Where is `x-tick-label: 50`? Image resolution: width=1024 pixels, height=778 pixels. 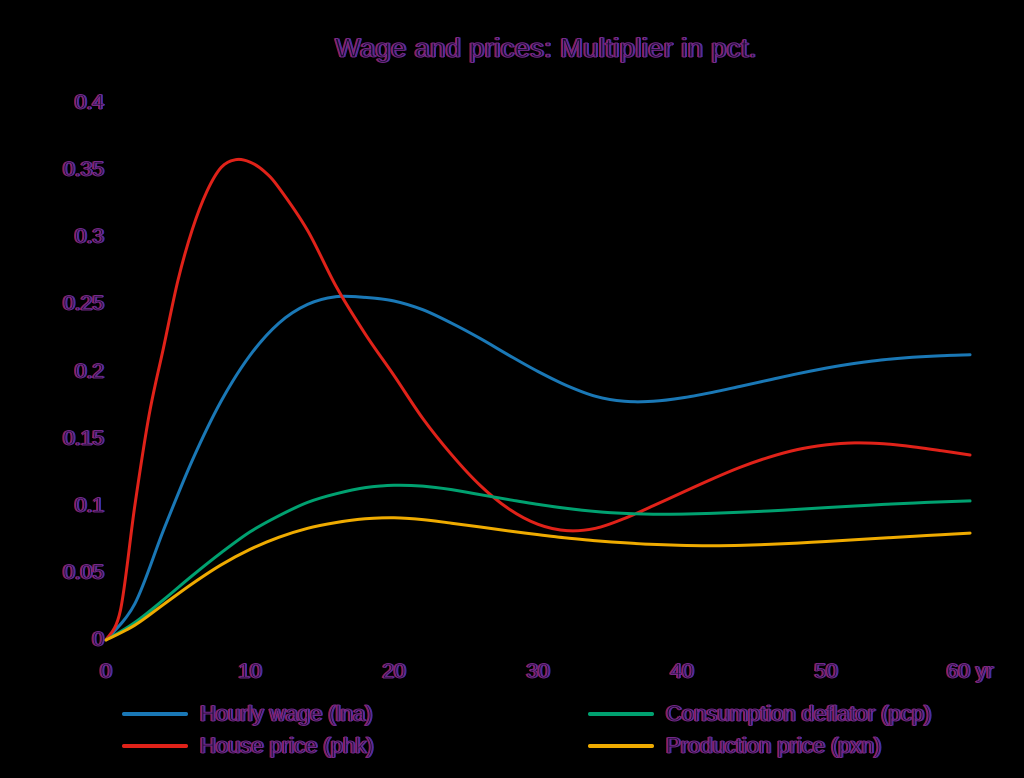 x-tick-label: 50 is located at coordinates (826, 671).